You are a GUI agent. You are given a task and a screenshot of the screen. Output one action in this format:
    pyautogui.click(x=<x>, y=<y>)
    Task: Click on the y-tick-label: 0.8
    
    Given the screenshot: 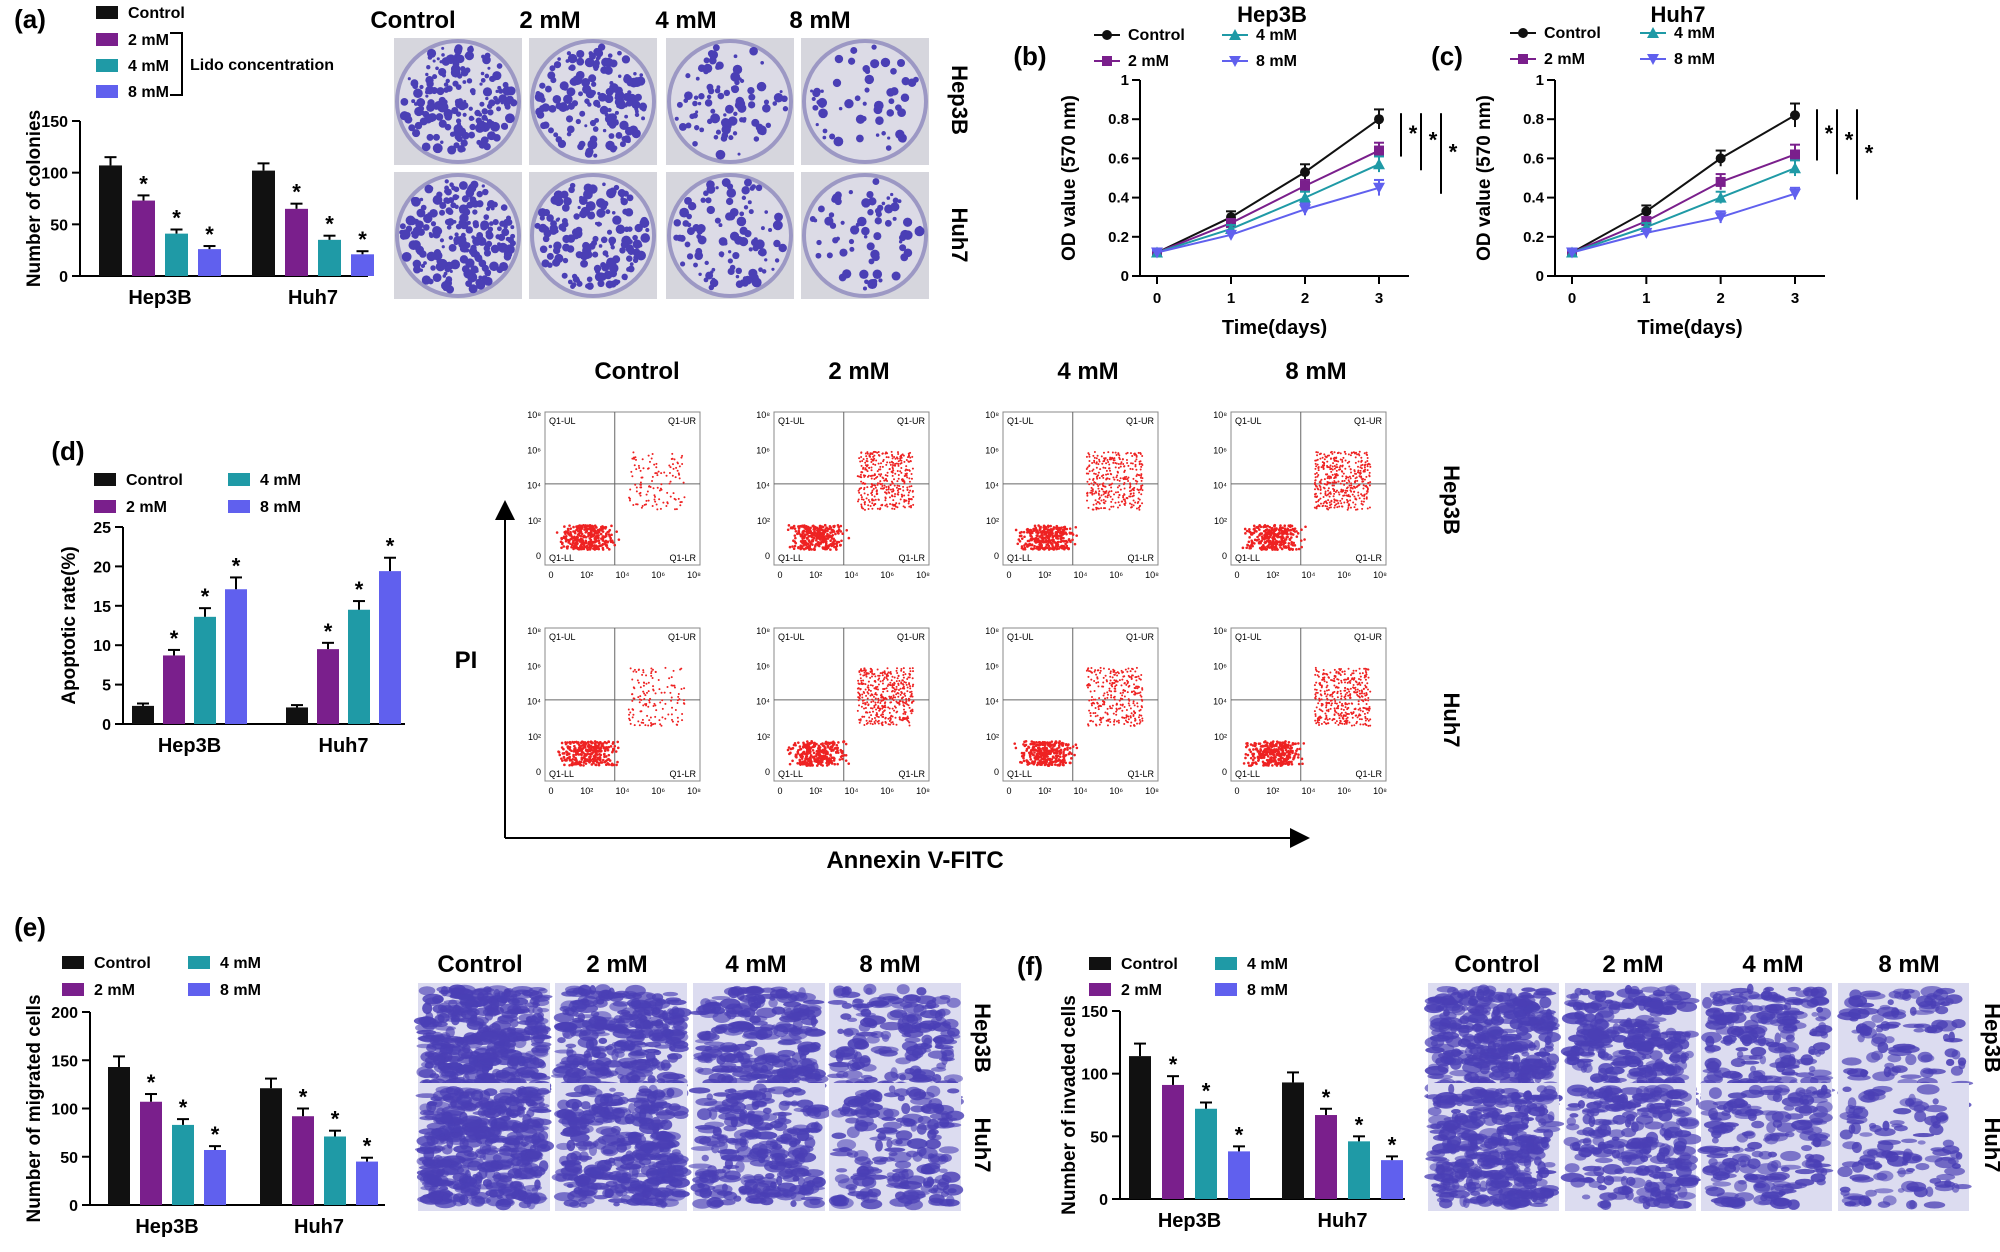 What is the action you would take?
    pyautogui.click(x=1533, y=119)
    